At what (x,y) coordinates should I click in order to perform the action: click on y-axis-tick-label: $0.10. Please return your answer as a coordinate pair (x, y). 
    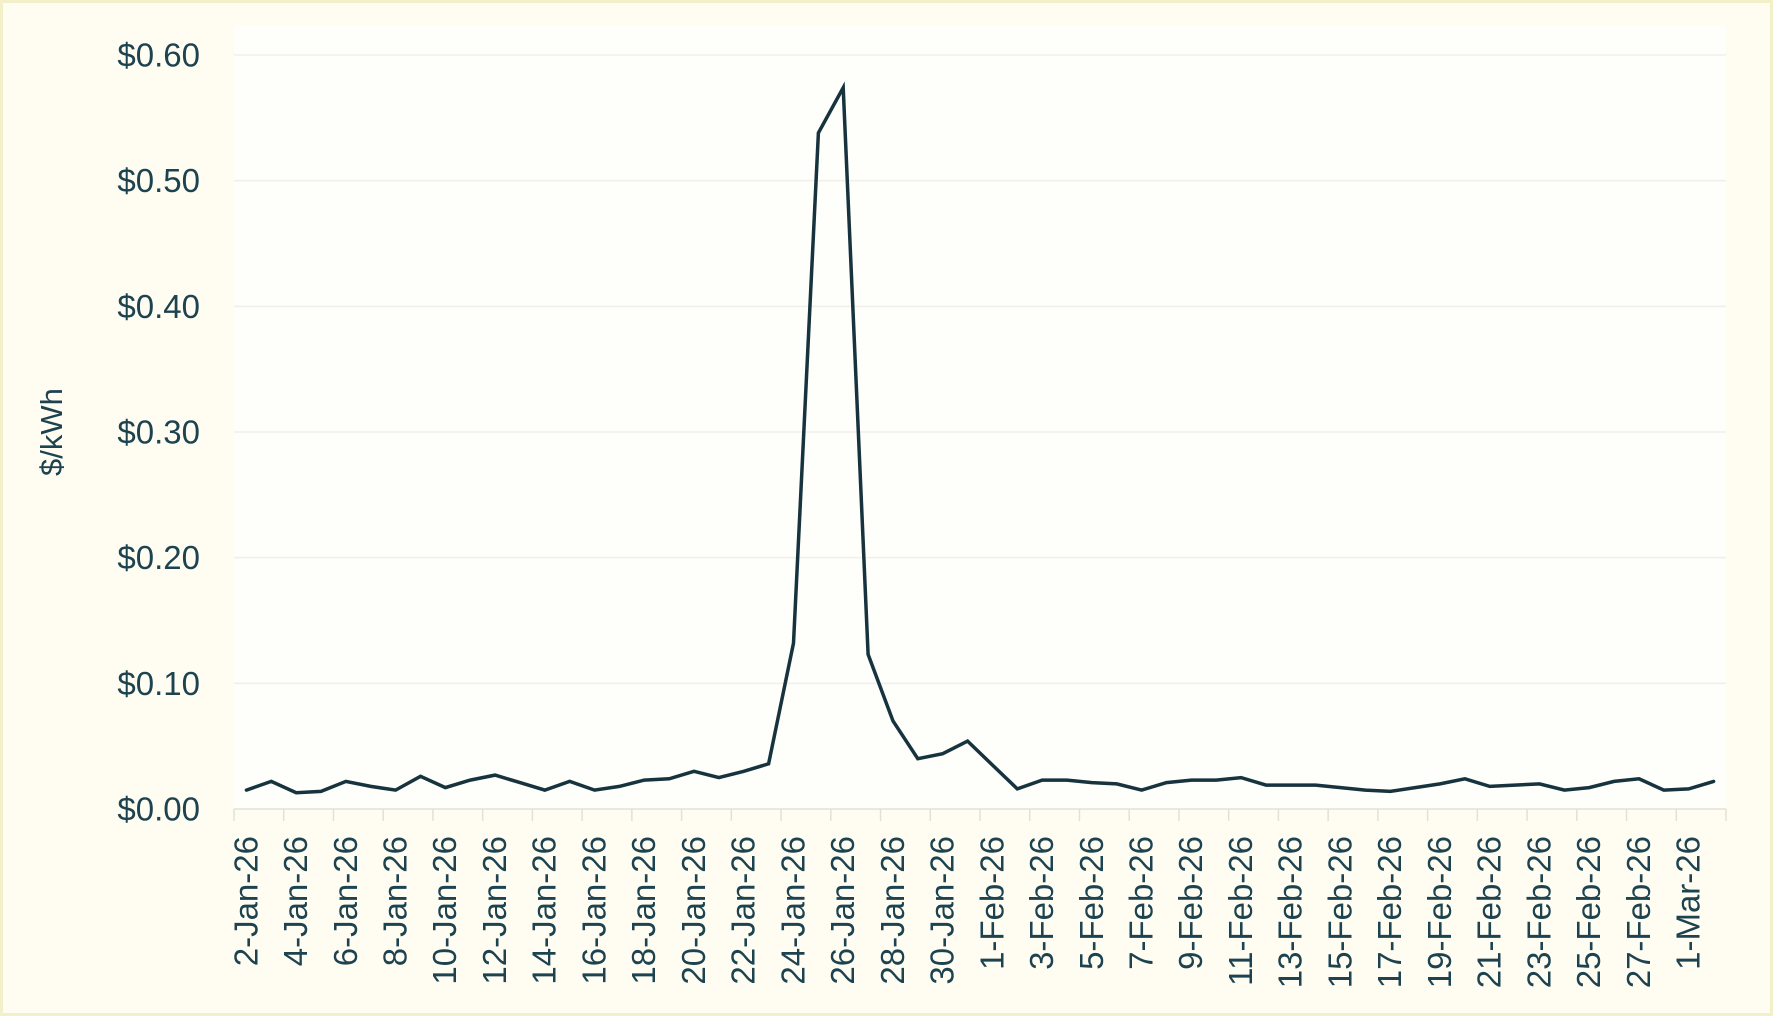
    Looking at the image, I should click on (158, 683).